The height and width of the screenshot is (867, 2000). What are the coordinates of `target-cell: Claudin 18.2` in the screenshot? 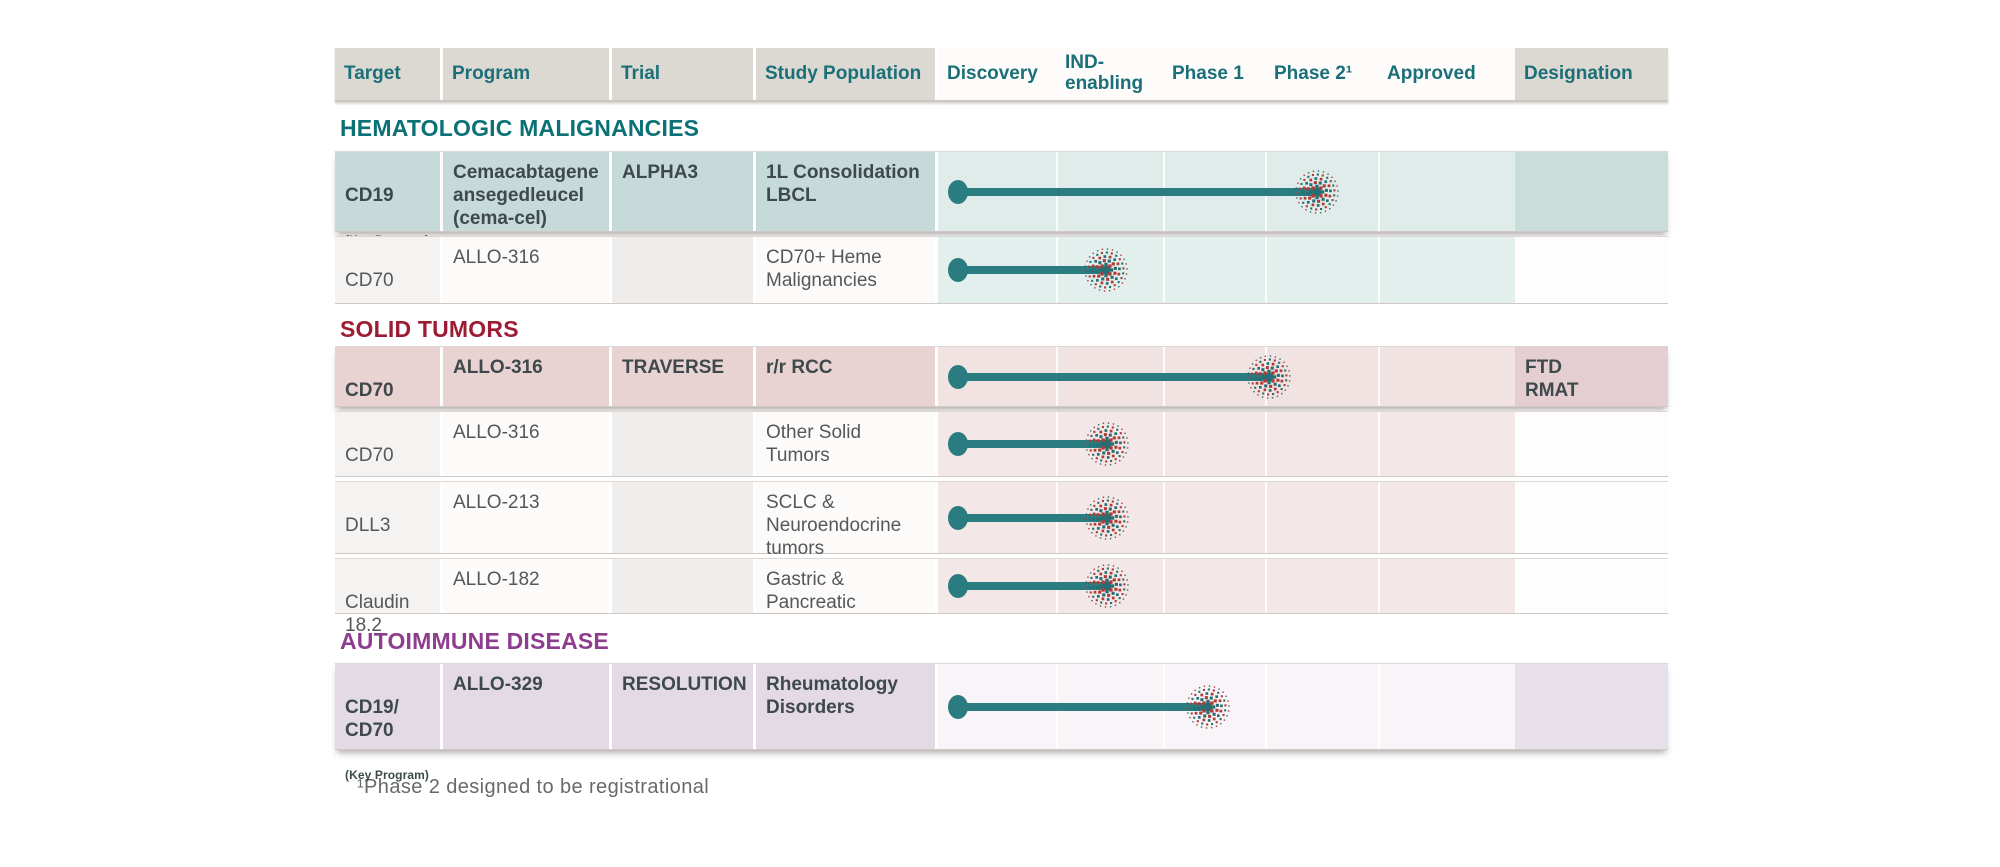 It's located at (389, 597).